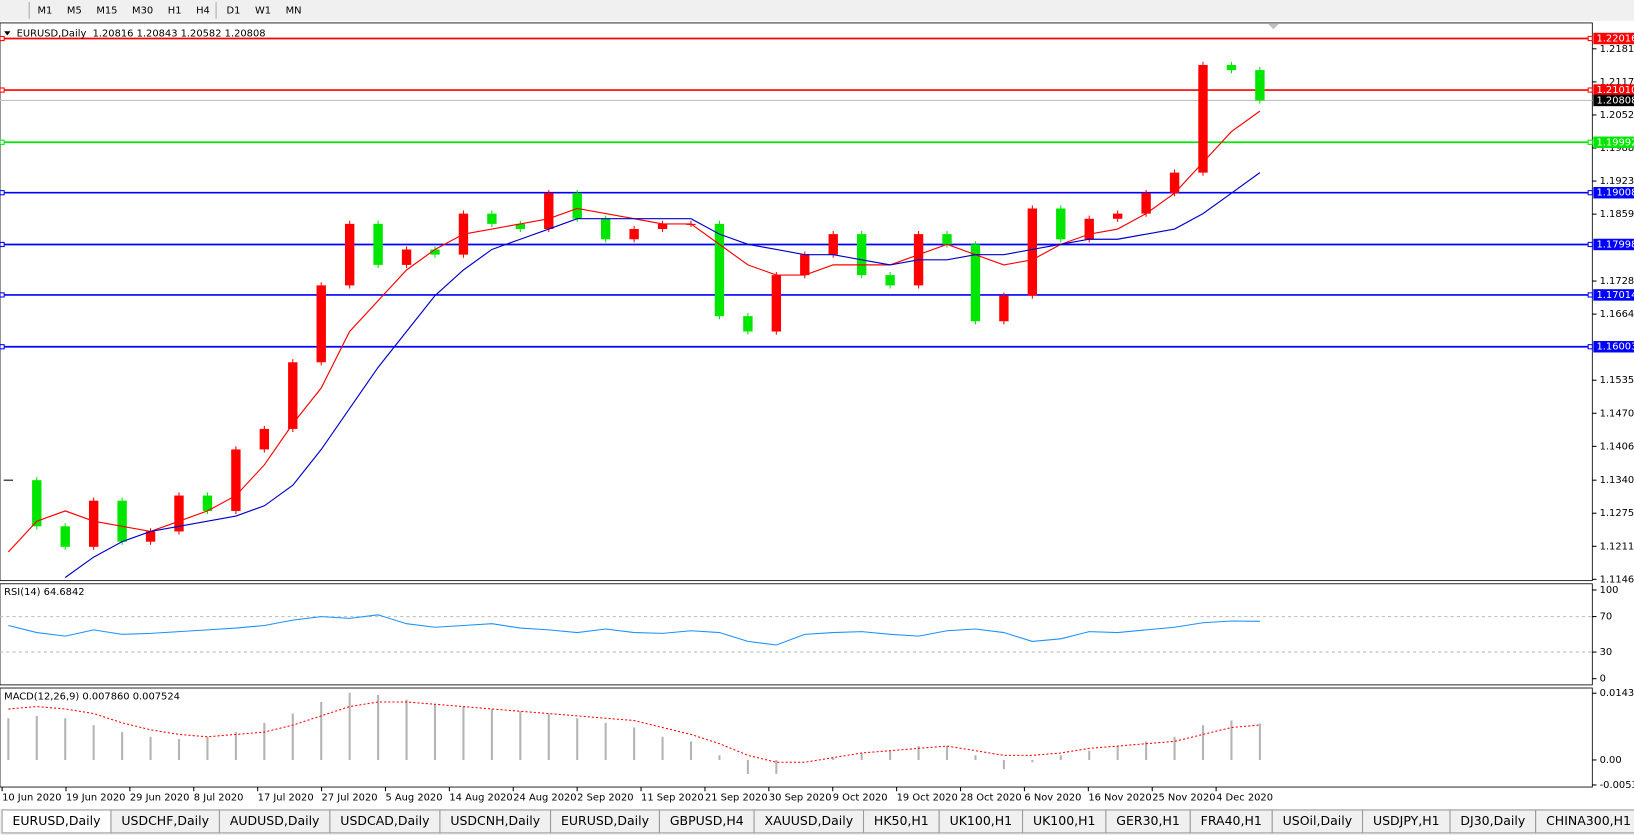  Describe the element at coordinates (175, 10) in the screenshot. I see `timeframe-button: H1` at that location.